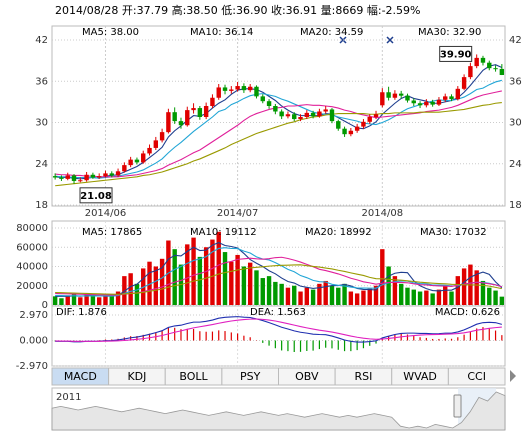 The width and height of the screenshot is (525, 433). Describe the element at coordinates (331, 32) in the screenshot. I see `legend-entry: MA20: 34.59` at that location.